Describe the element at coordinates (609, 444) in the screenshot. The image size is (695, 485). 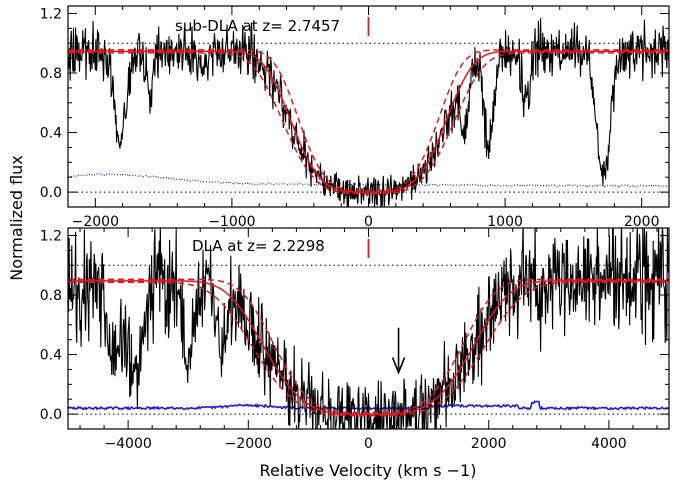
I see `bottom-x-tick-label: 4000` at that location.